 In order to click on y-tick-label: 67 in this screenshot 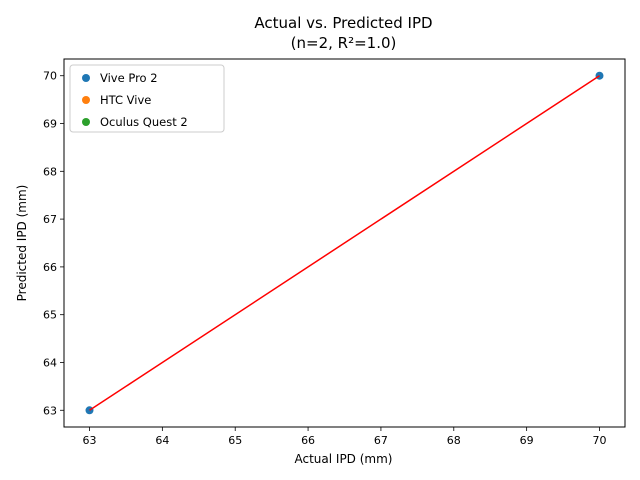, I will do `click(50, 219)`.